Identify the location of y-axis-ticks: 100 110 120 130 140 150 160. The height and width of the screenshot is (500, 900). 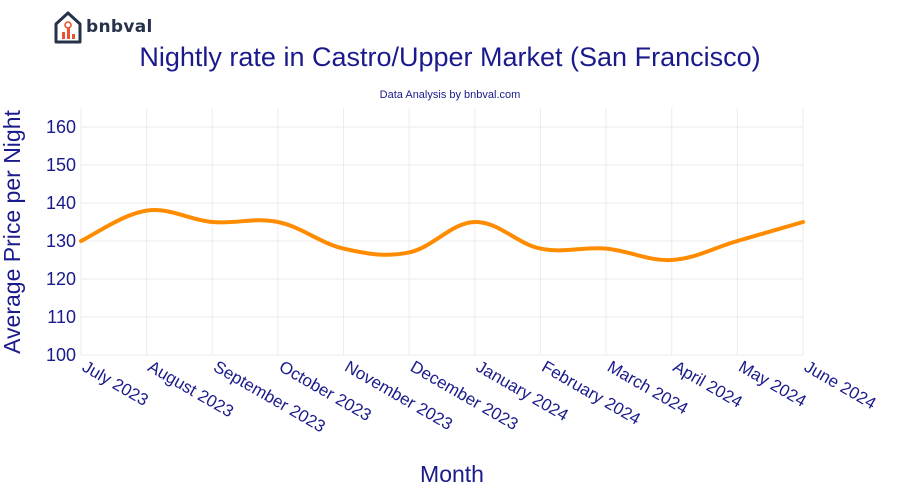
(61, 241).